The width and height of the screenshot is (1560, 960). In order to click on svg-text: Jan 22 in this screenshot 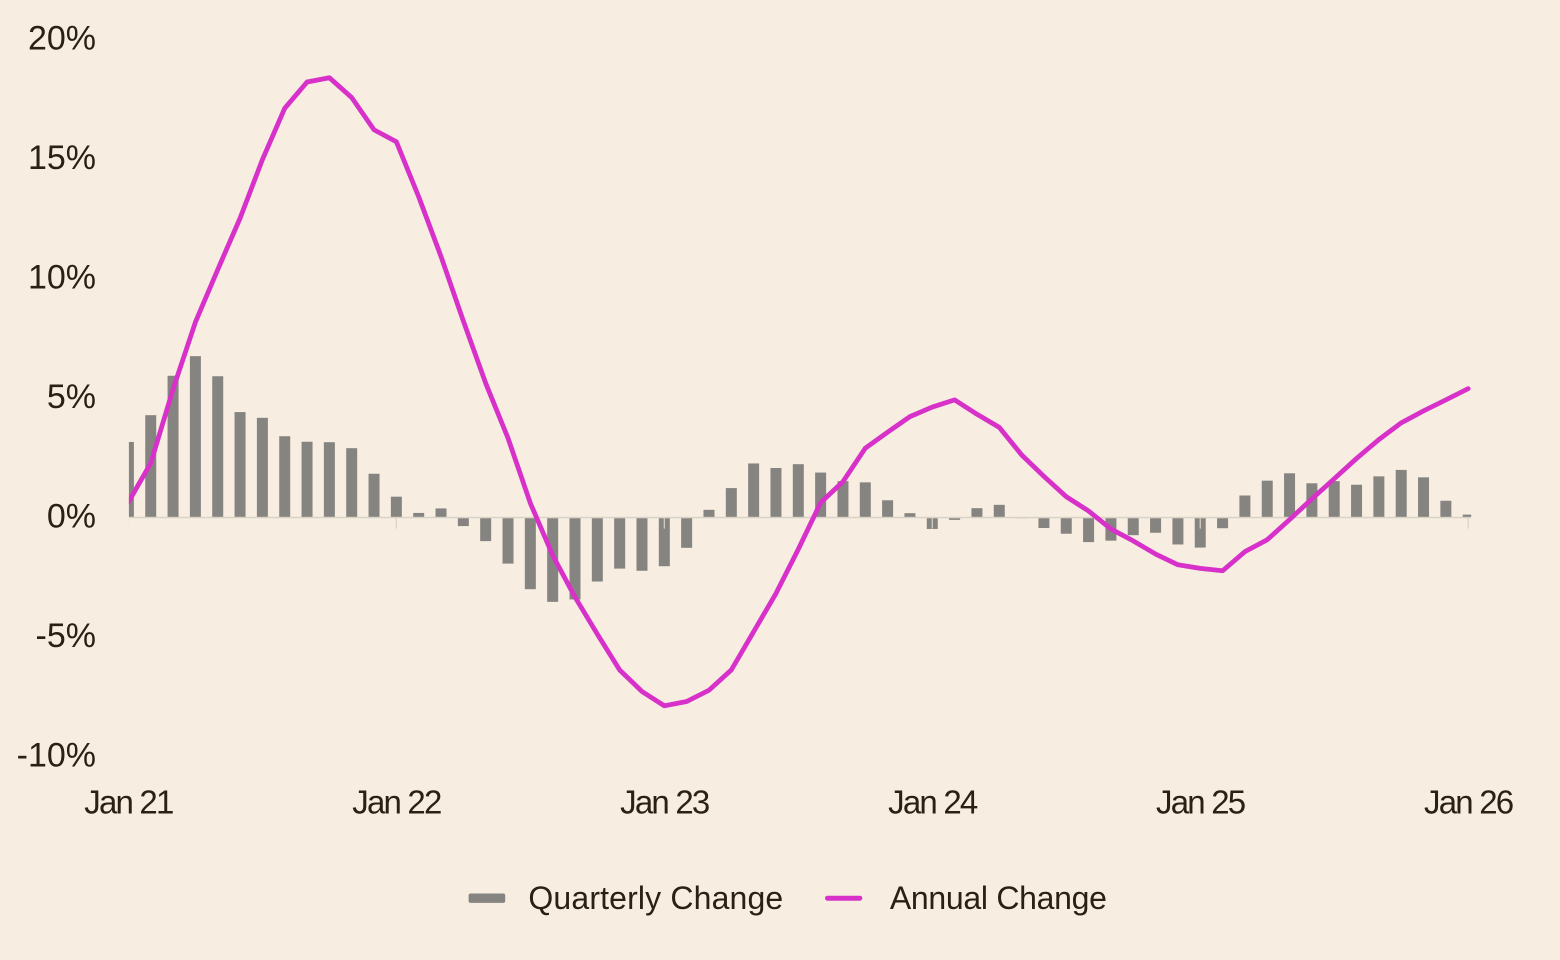, I will do `click(396, 801)`.